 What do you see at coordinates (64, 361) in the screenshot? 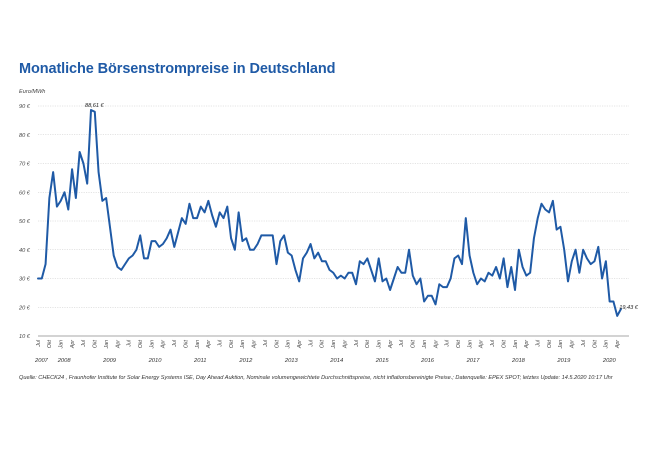
I see `x-year-label: 2008` at bounding box center [64, 361].